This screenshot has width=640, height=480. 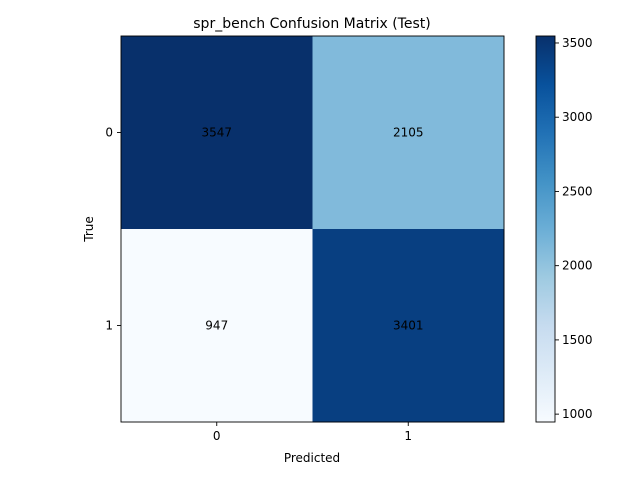 What do you see at coordinates (113, 229) in the screenshot?
I see `y-axis-ticks: 01` at bounding box center [113, 229].